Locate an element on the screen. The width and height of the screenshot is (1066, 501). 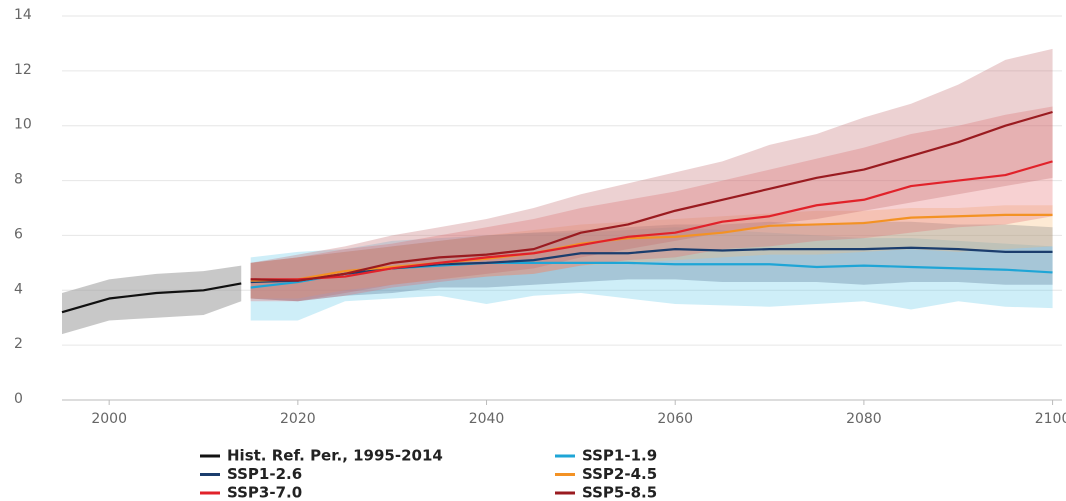
x-tick-label: 2060 is located at coordinates (675, 419).